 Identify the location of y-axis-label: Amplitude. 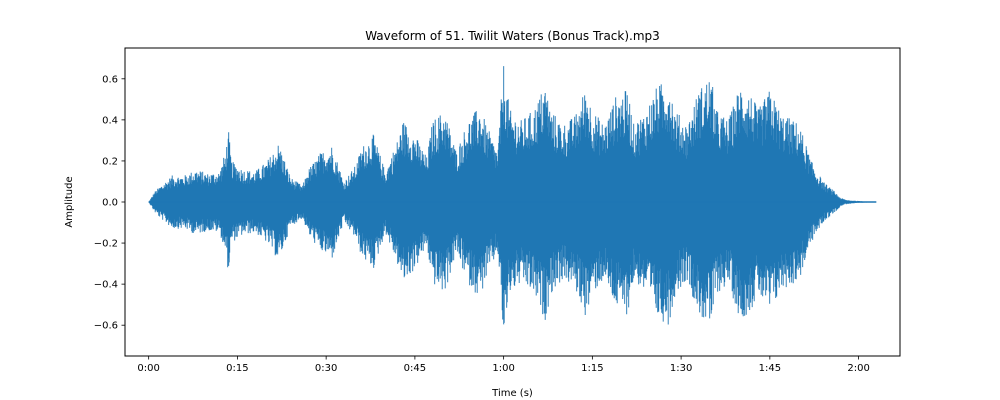
(69, 201).